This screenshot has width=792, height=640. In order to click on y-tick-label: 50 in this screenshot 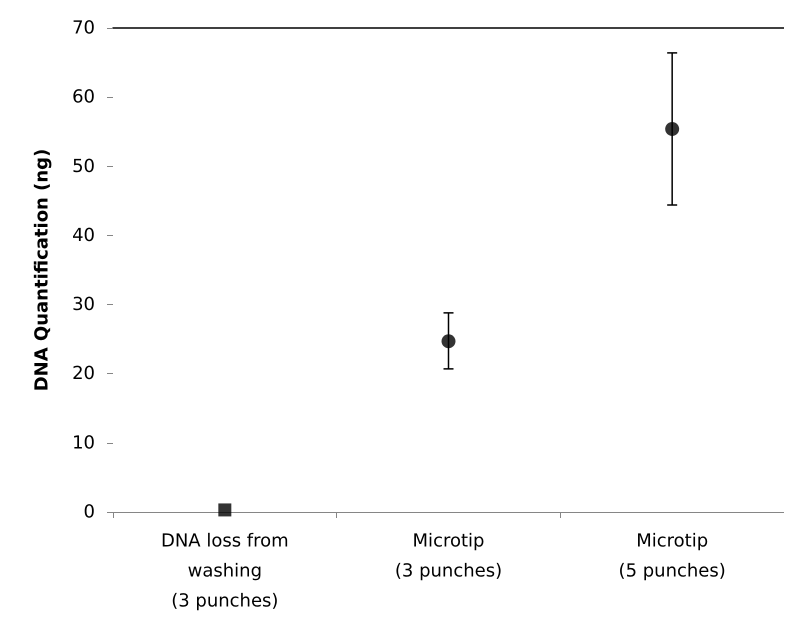, I will do `click(83, 166)`.